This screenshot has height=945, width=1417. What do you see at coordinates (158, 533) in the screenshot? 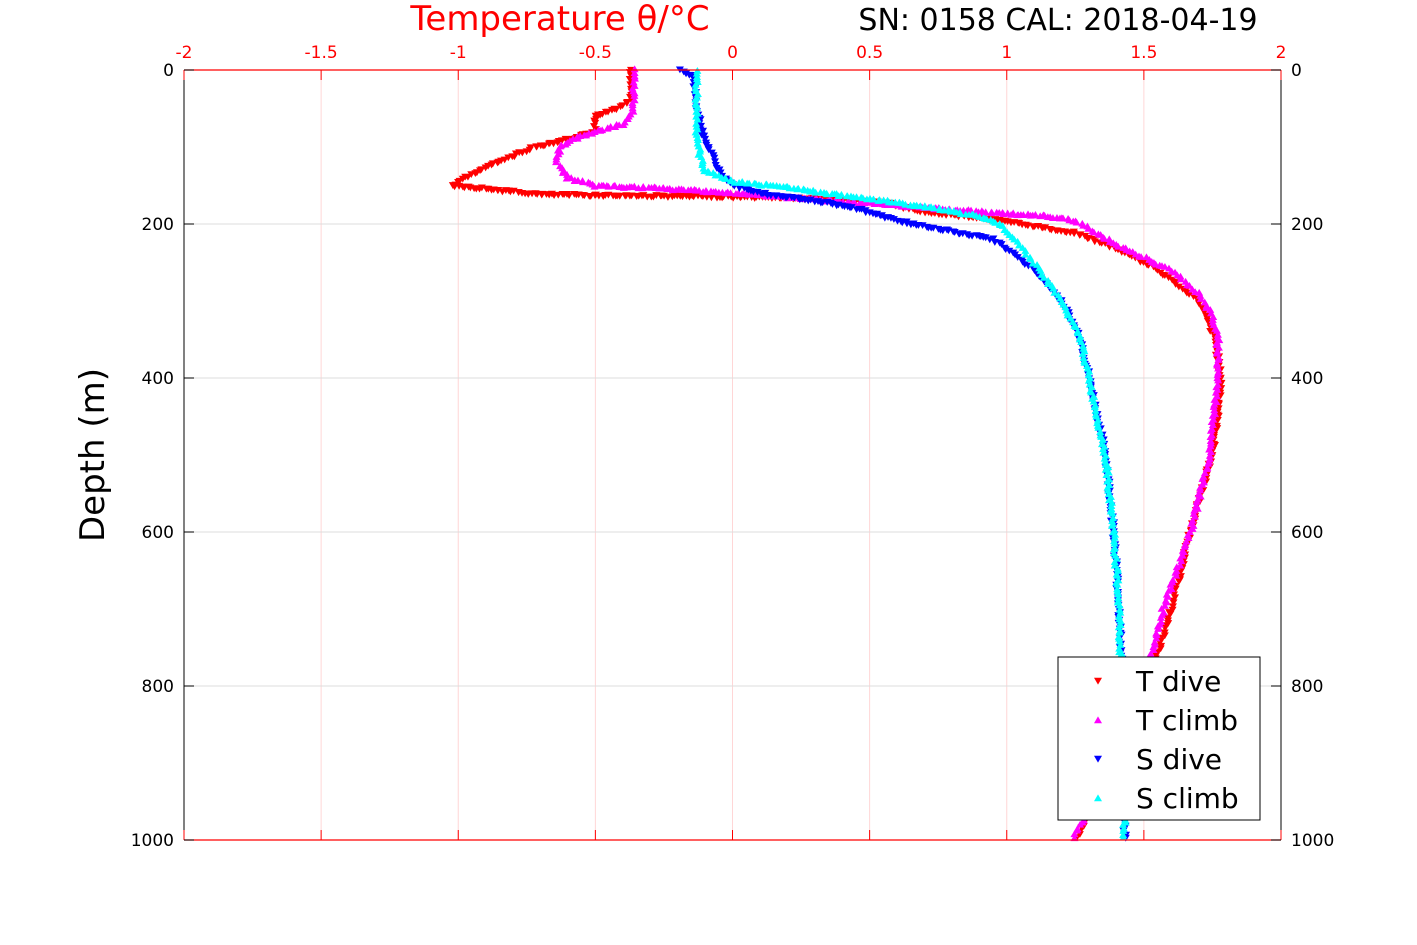
I see `y-tick-label-left: 600` at bounding box center [158, 533].